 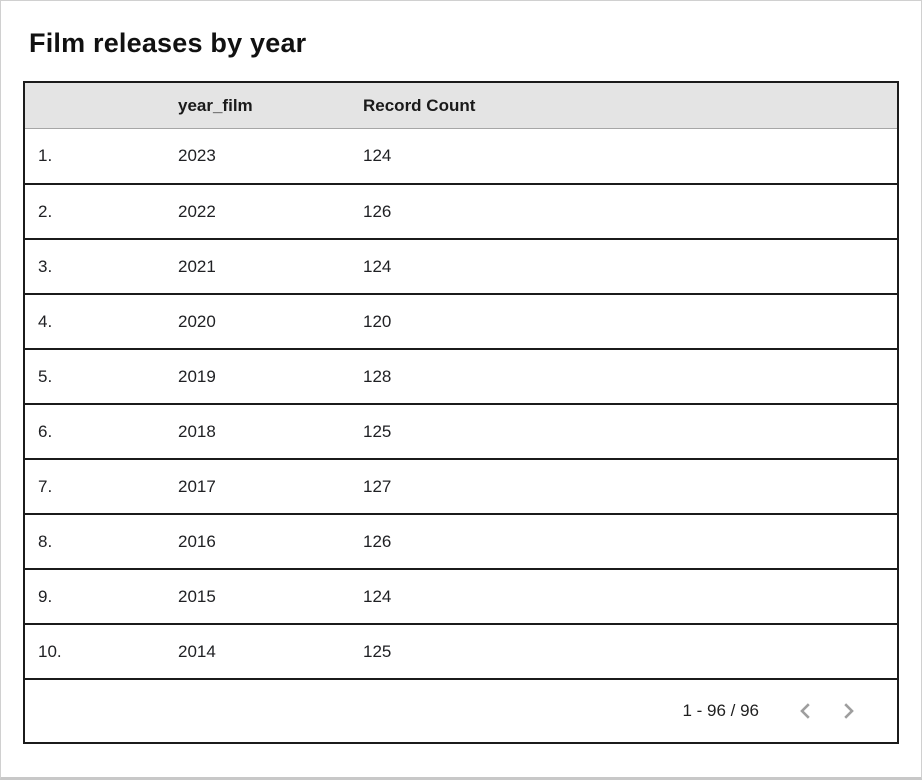 What do you see at coordinates (461, 710) in the screenshot?
I see `table-footer: 1 - 96 / 96` at bounding box center [461, 710].